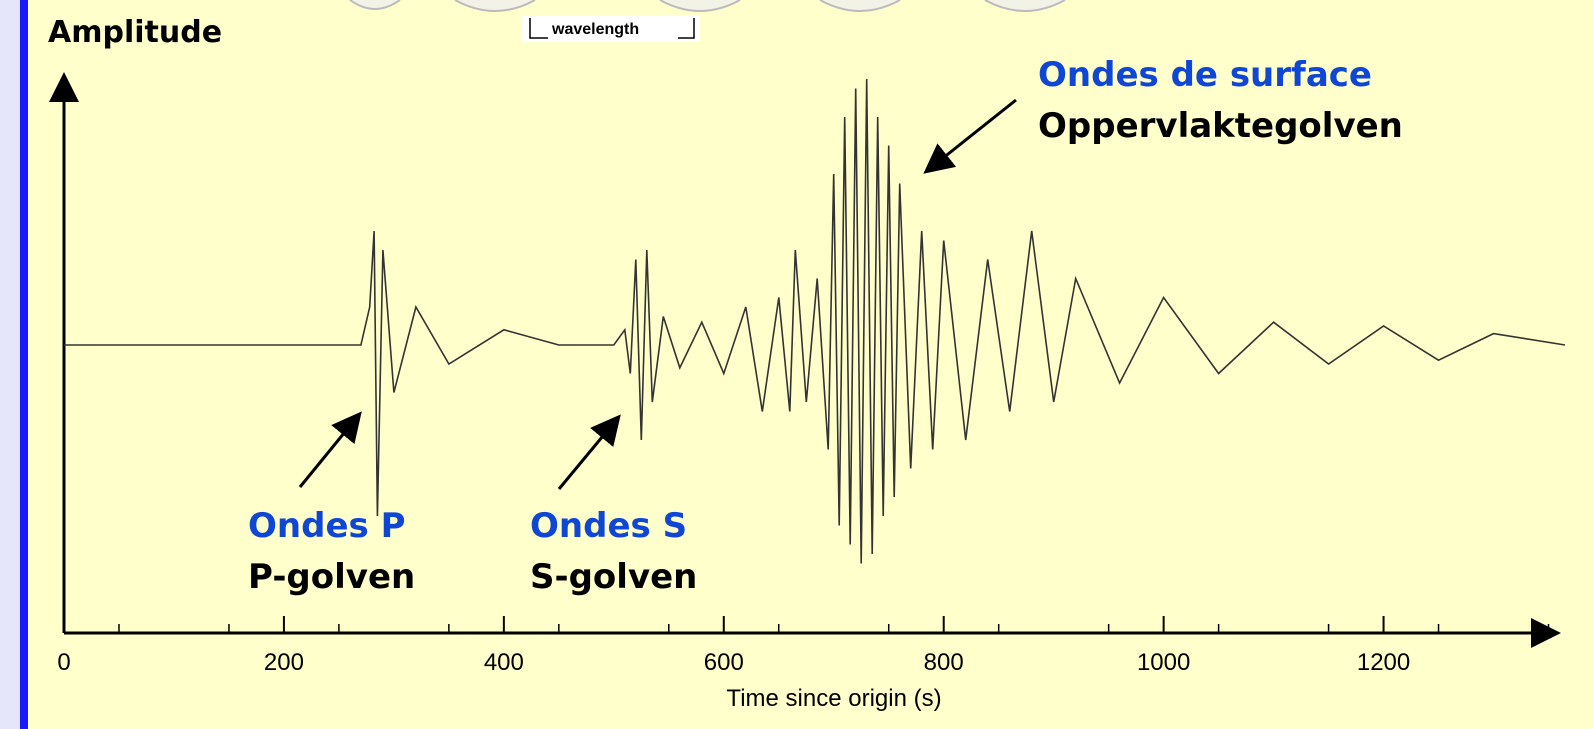 The height and width of the screenshot is (729, 1594). Describe the element at coordinates (10, 364) in the screenshot. I see `left-side-panel` at that location.